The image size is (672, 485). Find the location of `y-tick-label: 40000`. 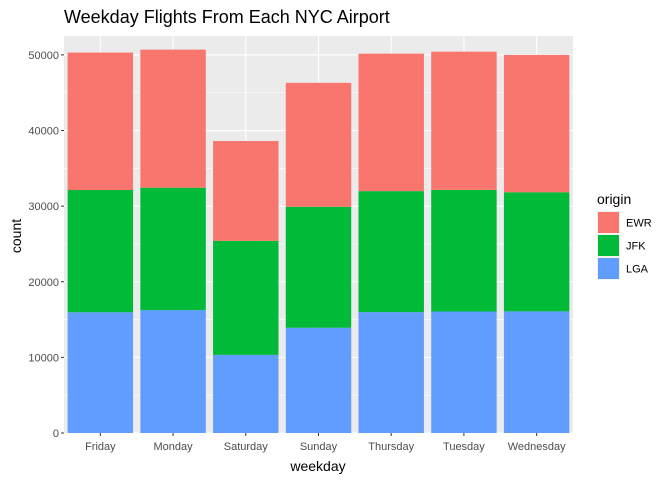

y-tick-label: 40000 is located at coordinates (43, 132).